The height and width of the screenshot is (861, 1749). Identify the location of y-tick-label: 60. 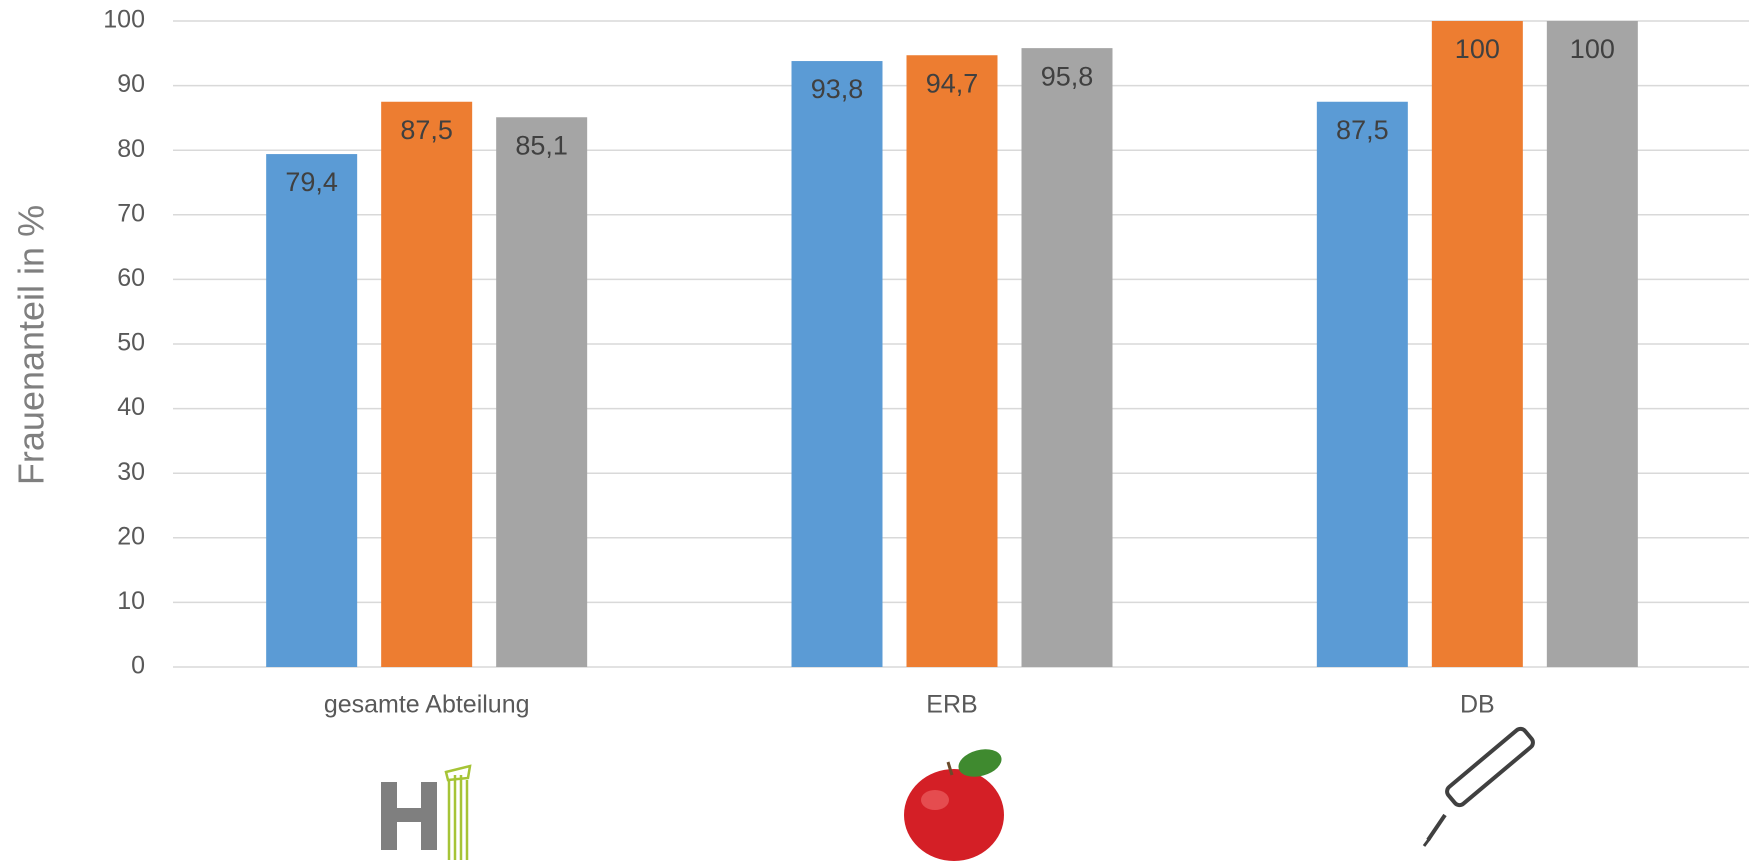
(131, 278).